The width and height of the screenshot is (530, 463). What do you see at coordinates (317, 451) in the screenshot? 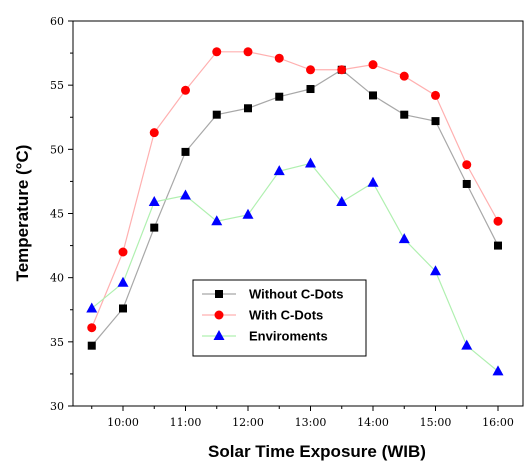
I see `x-axis-title: Solar Time Exposure (WIB)` at bounding box center [317, 451].